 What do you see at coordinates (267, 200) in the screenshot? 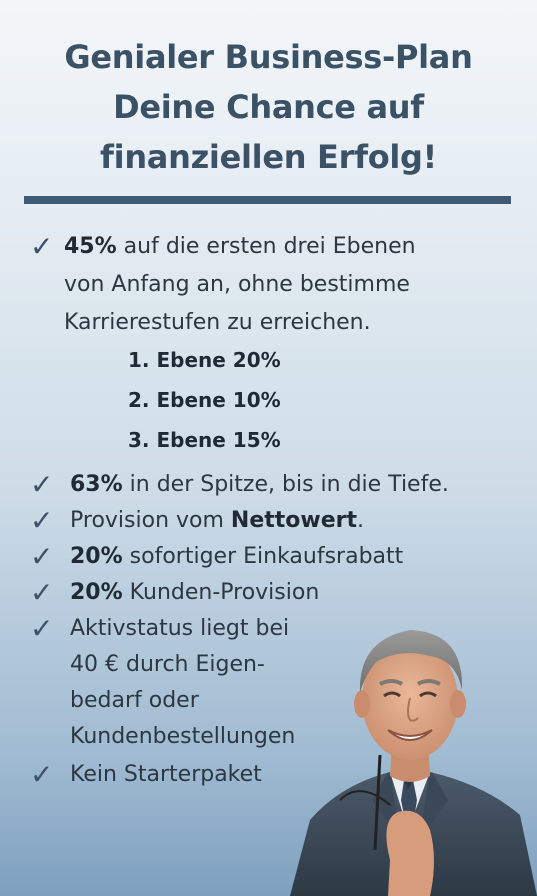
I see `title-divider` at bounding box center [267, 200].